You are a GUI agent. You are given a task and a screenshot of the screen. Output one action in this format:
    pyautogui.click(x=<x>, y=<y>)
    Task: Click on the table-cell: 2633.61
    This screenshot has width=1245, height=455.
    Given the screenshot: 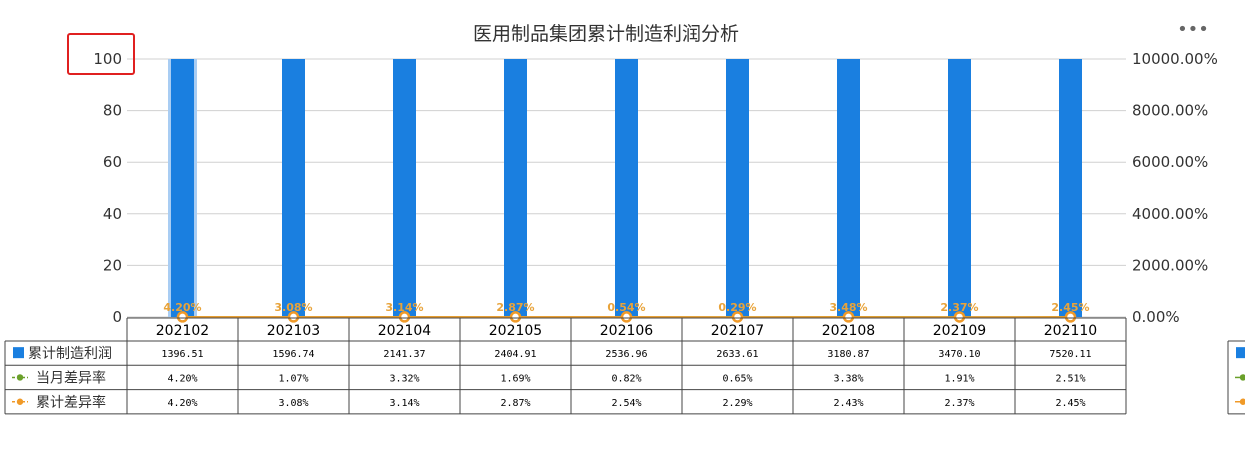 What is the action you would take?
    pyautogui.click(x=737, y=354)
    